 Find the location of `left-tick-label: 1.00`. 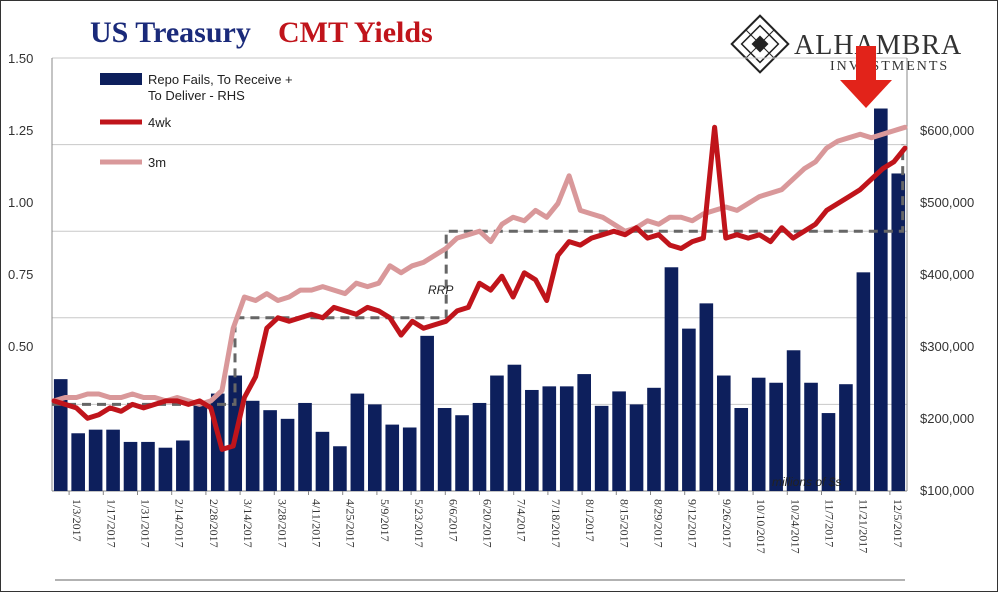

left-tick-label: 1.00 is located at coordinates (20, 202).